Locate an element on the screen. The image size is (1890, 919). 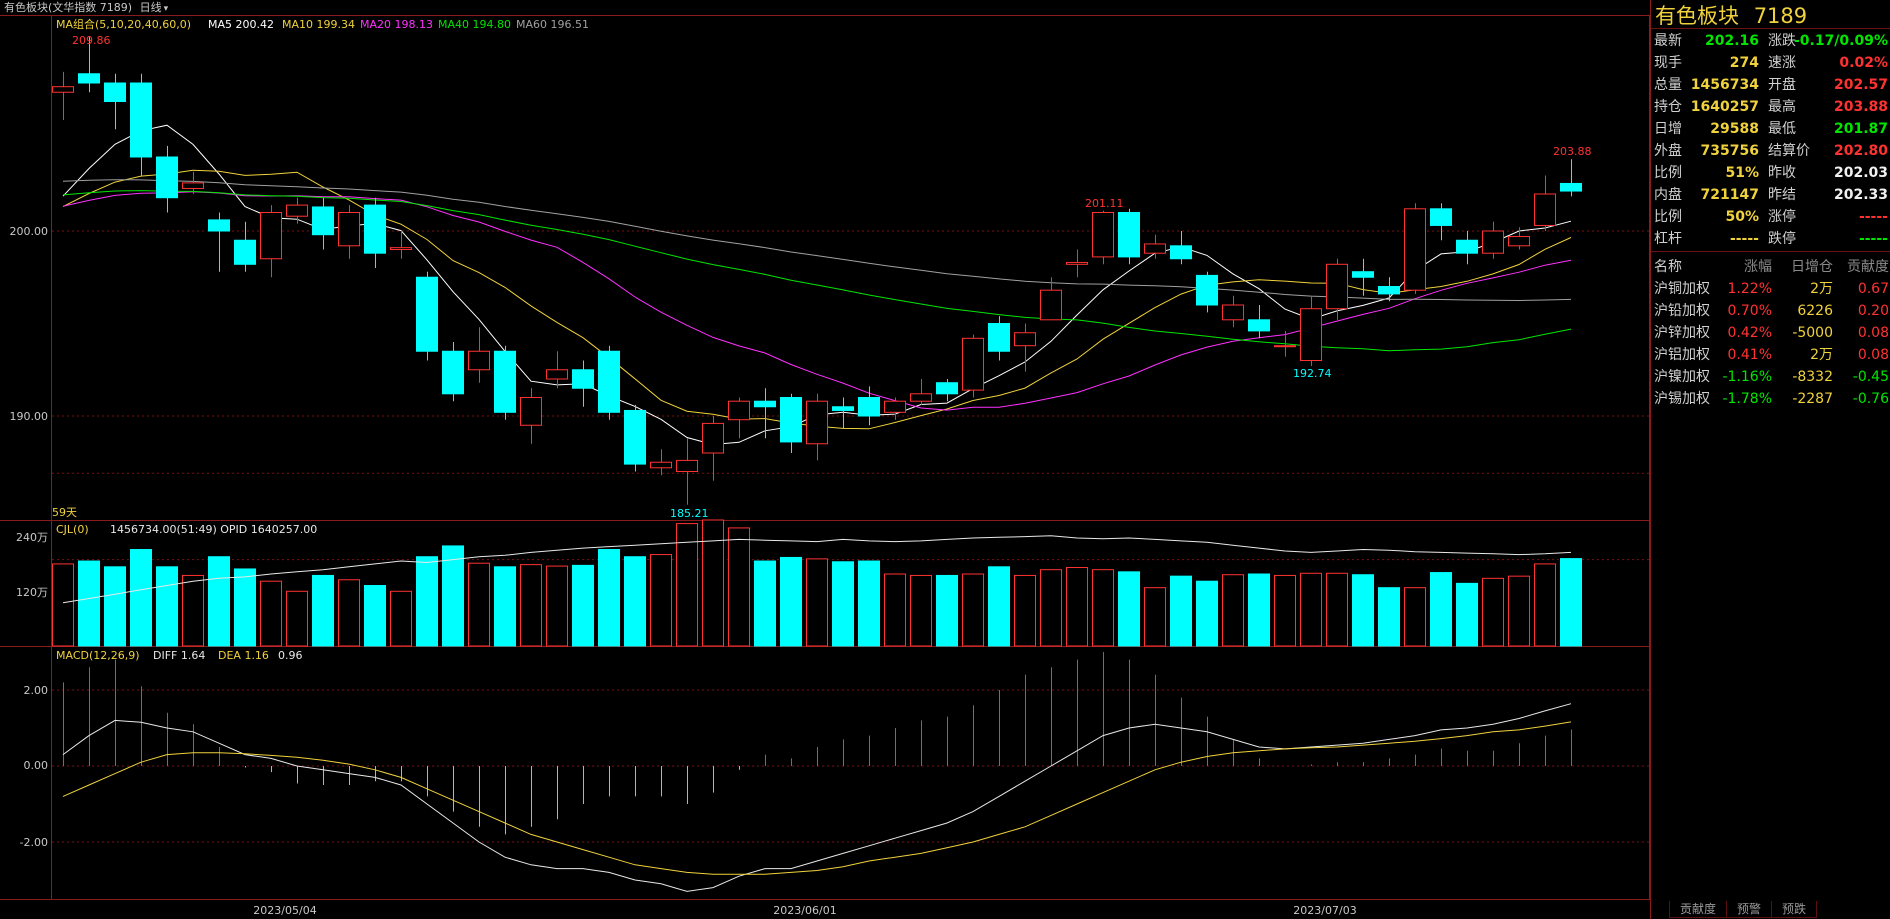
ma-group-label: MA组合(5,10,20,40,60,0) is located at coordinates (123, 24).